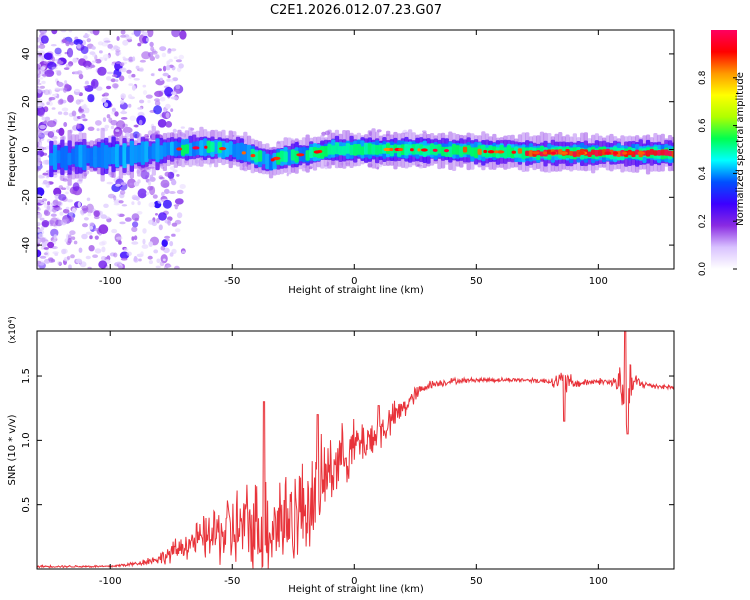 Image resolution: width=750 pixels, height=600 pixels. Describe the element at coordinates (476, 581) in the screenshot. I see `snr-x-tick-label: 50` at that location.